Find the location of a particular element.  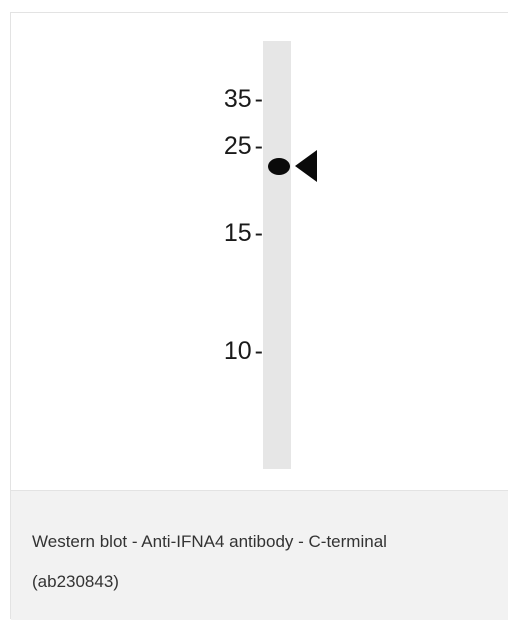

blot-lane is located at coordinates (277, 255).